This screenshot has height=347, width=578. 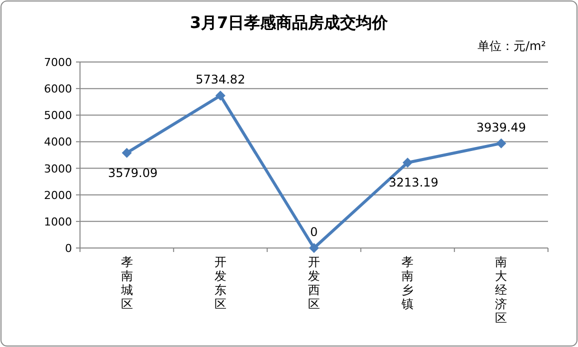 What do you see at coordinates (58, 221) in the screenshot?
I see `y-tick-label: 1000` at bounding box center [58, 221].